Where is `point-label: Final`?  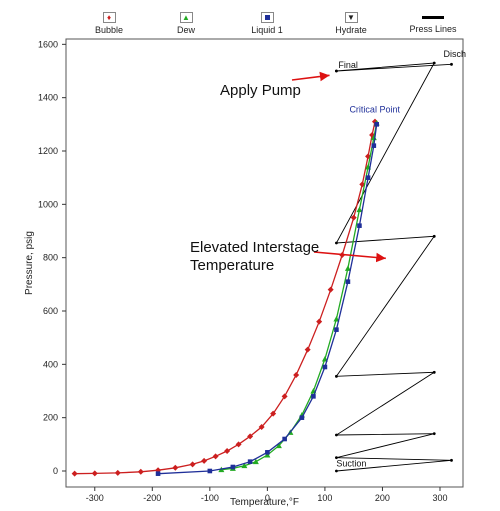
point-label: Final is located at coordinates (348, 65).